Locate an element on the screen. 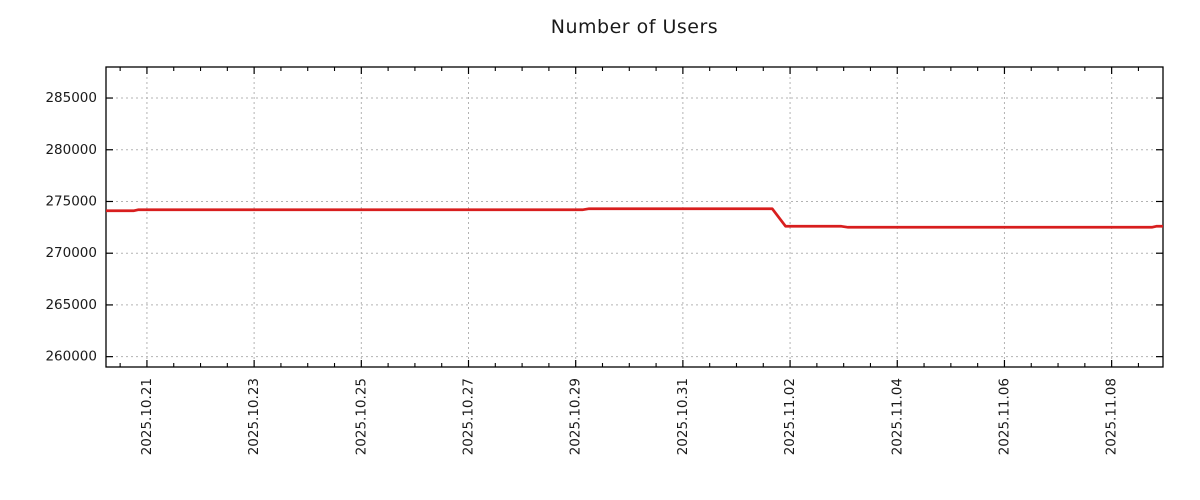 The height and width of the screenshot is (500, 1200). y-tick-label: 280000 is located at coordinates (71, 150).